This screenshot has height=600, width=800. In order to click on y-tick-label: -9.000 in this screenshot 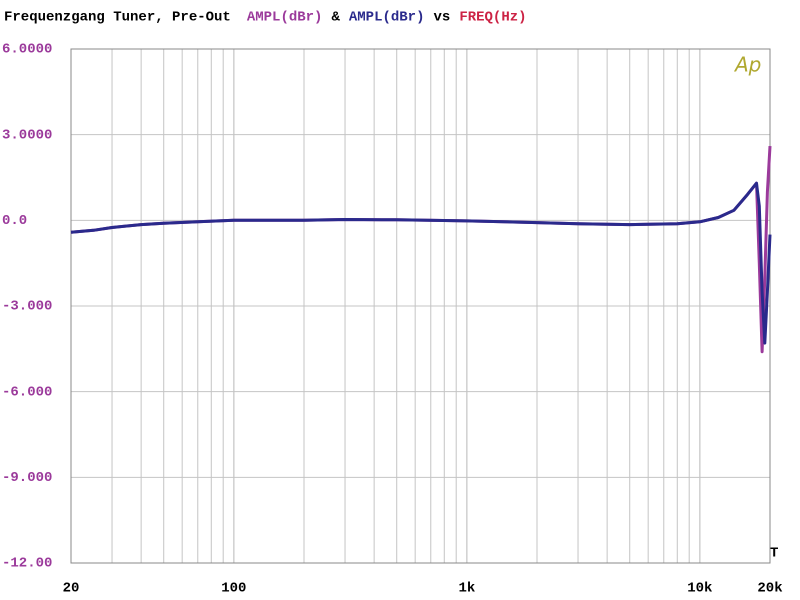, I will do `click(27, 478)`.